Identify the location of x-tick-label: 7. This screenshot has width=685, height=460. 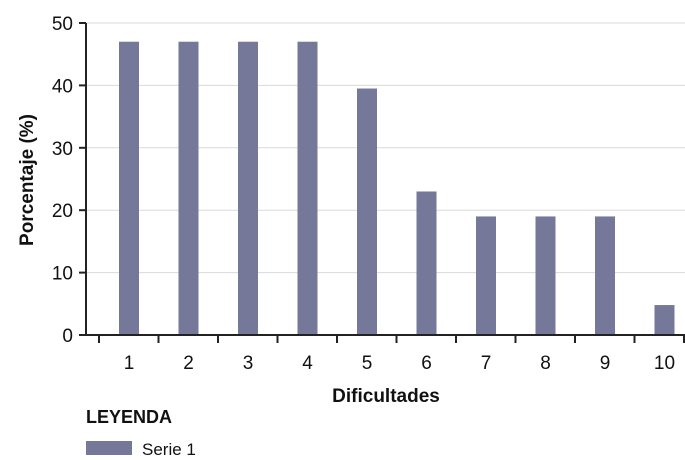
(486, 363).